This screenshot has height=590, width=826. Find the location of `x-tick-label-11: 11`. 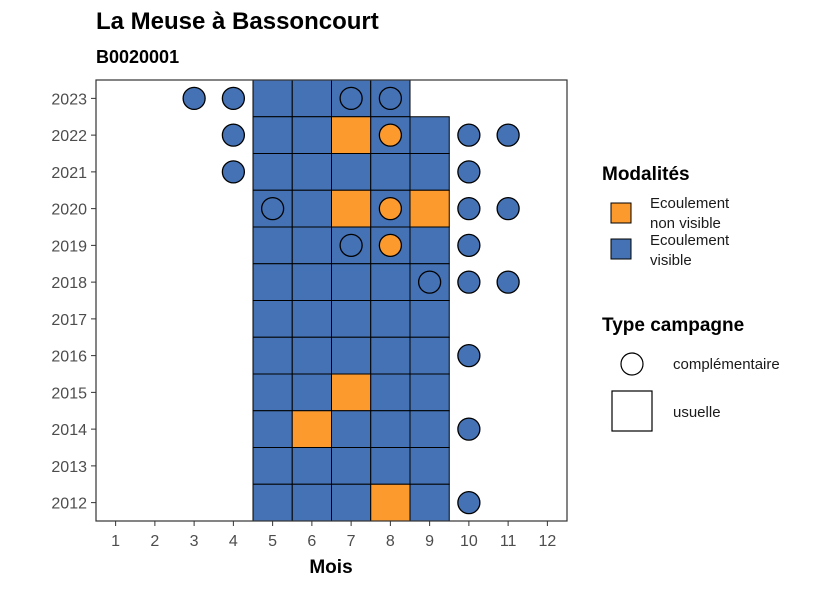

x-tick-label-11: 11 is located at coordinates (508, 541).